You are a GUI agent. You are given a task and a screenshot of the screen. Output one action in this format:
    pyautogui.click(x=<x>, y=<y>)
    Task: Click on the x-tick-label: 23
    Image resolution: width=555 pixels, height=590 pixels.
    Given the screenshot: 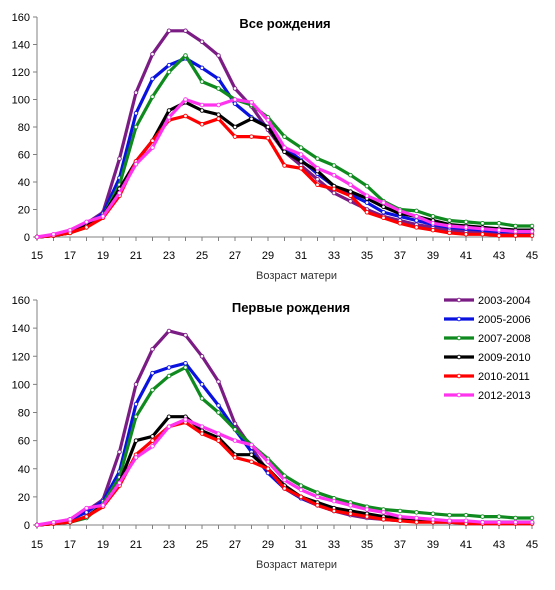 What is the action you would take?
    pyautogui.click(x=169, y=545)
    